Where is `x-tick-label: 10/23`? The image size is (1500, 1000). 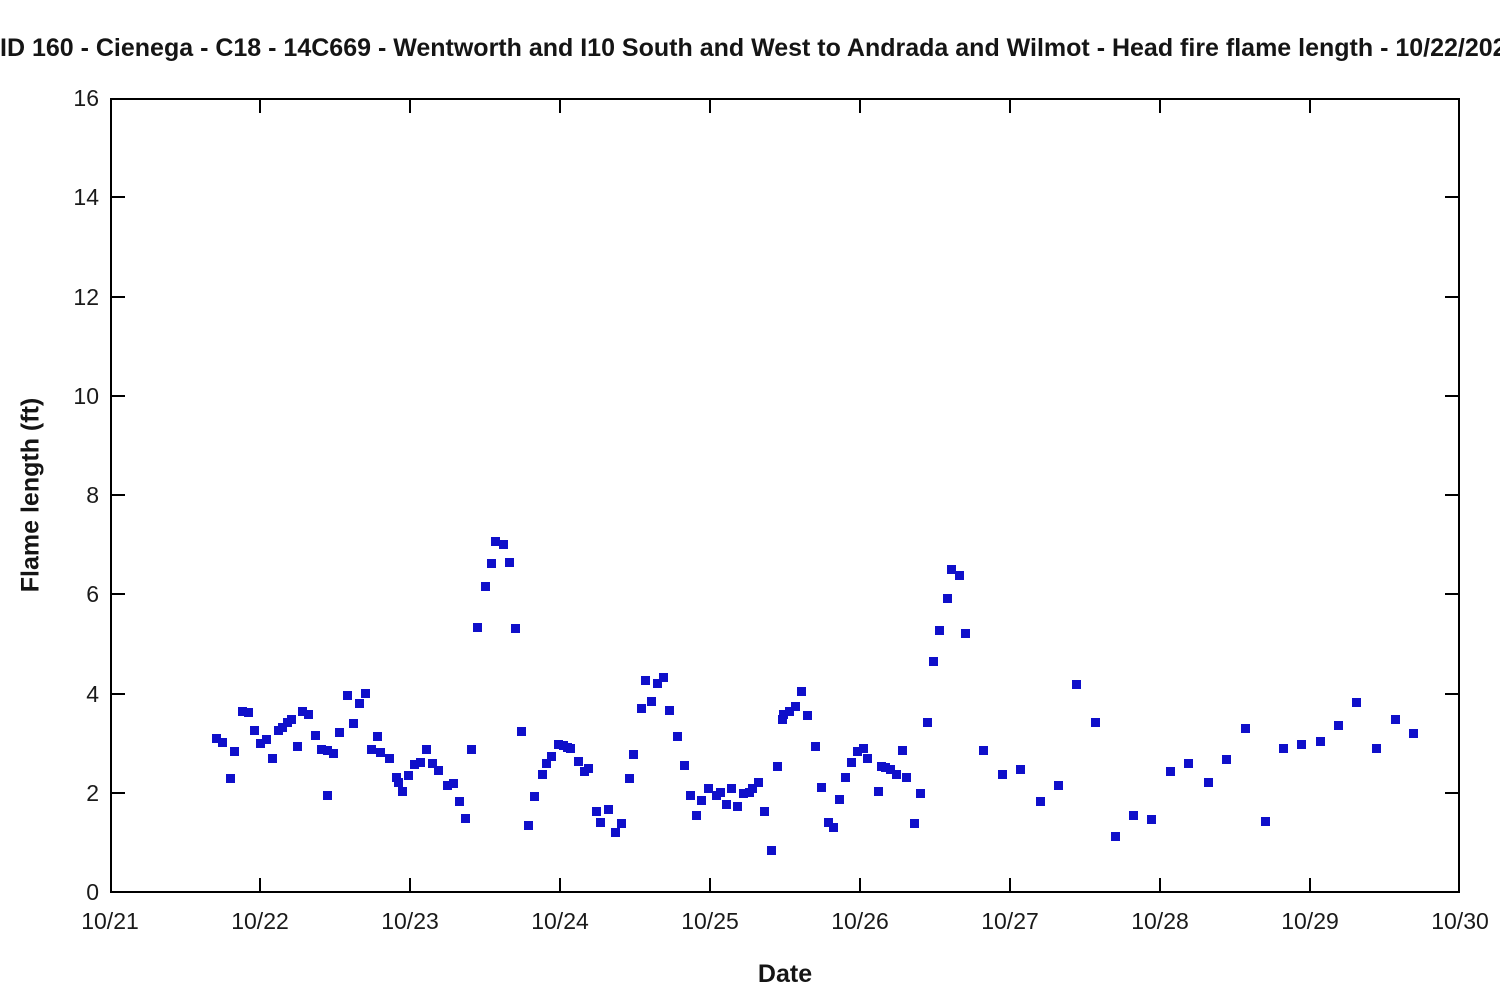
x-tick-label: 10/23 is located at coordinates (410, 921).